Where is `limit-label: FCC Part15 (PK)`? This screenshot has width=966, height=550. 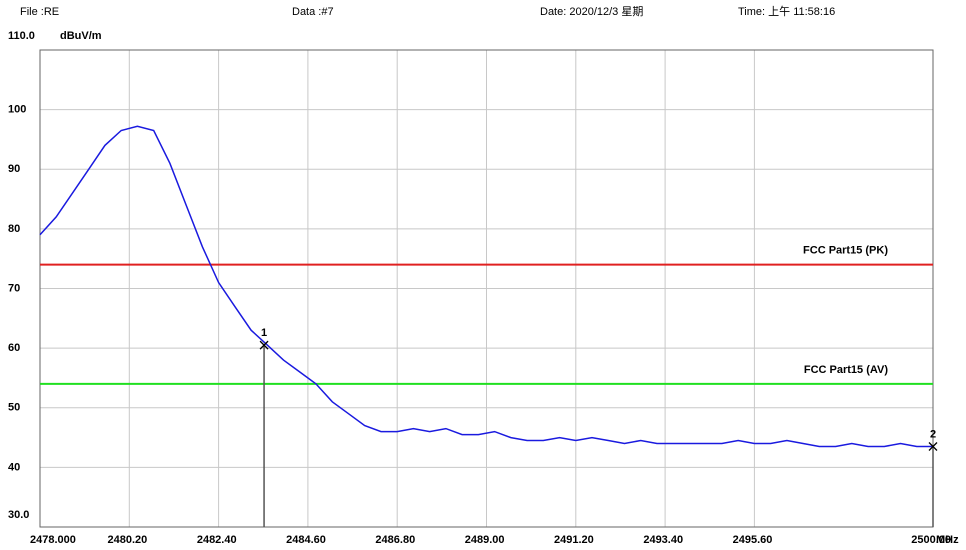
limit-label: FCC Part15 (PK) is located at coordinates (845, 251).